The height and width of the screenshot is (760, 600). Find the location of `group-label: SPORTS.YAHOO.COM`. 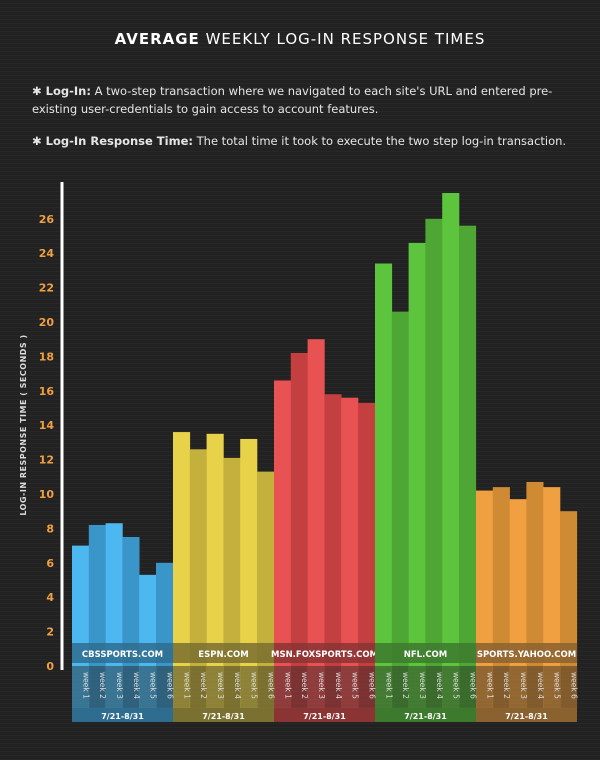

group-label: SPORTS.YAHOO.COM is located at coordinates (526, 655).